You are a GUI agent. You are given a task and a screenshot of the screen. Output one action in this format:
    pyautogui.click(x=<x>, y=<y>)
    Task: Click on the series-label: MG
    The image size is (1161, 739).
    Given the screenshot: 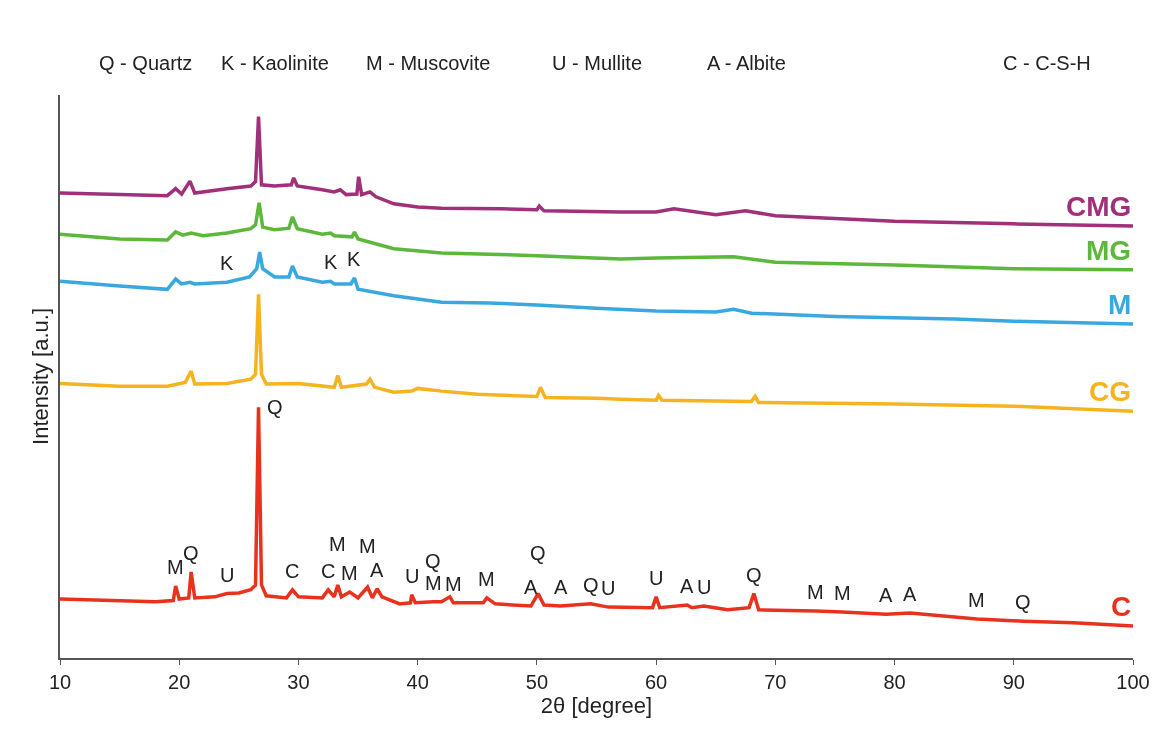 What is the action you would take?
    pyautogui.click(x=1109, y=250)
    